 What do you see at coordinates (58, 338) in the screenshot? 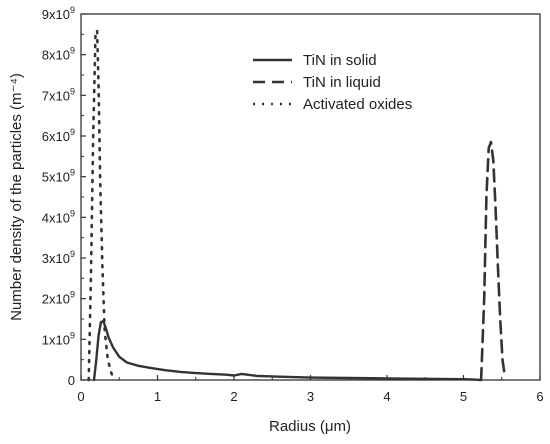
I see `y-tick-label: 1x10⁹` at bounding box center [58, 338].